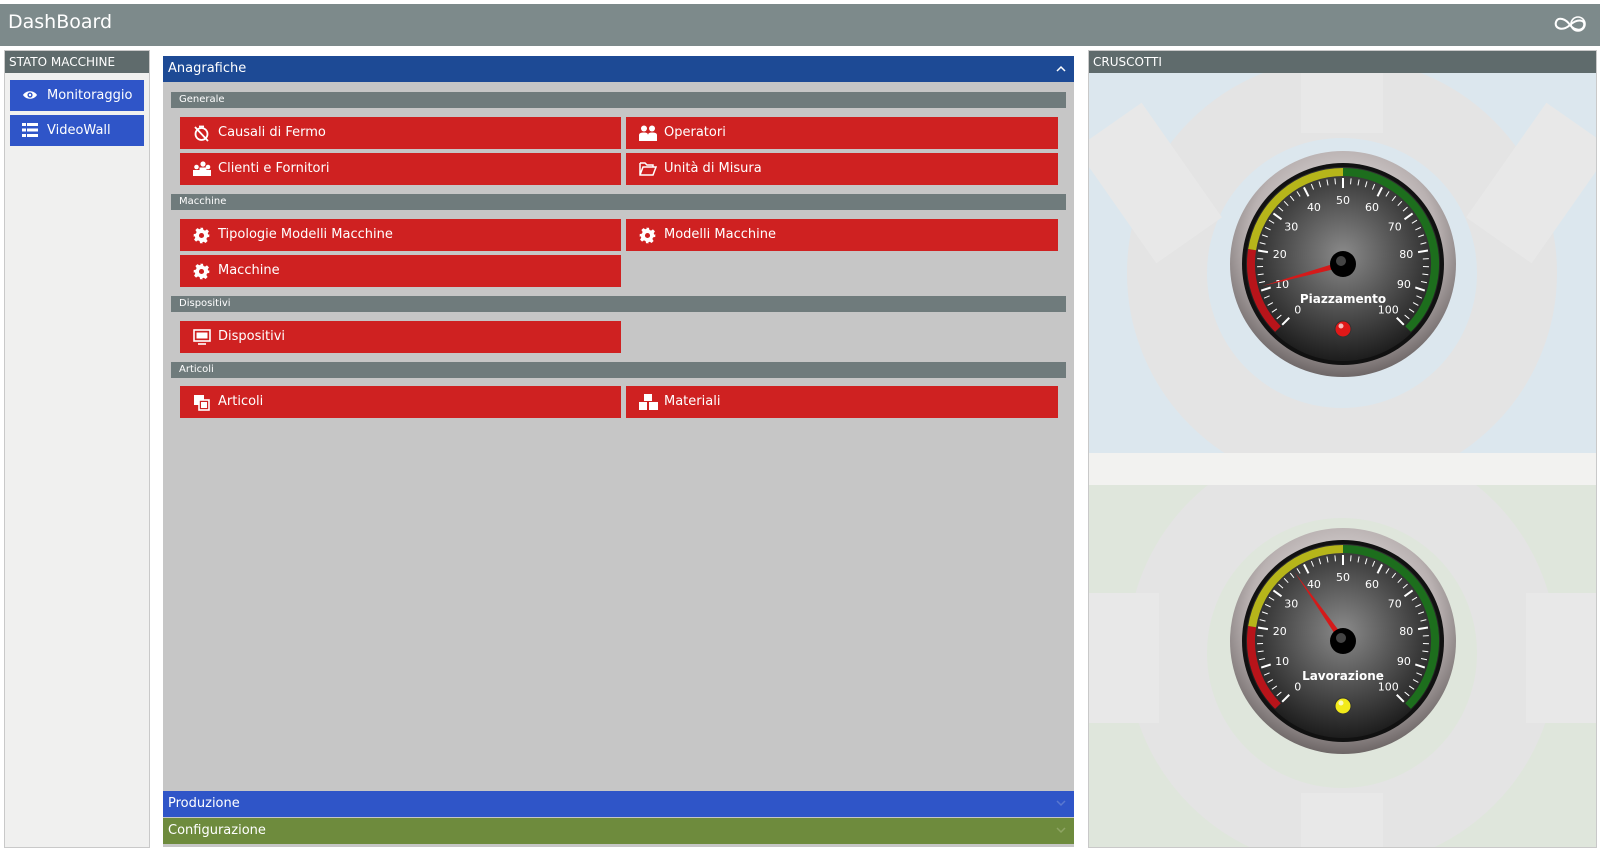 This screenshot has width=1600, height=851. I want to click on gauge-lamp-highlight, so click(1341, 703).